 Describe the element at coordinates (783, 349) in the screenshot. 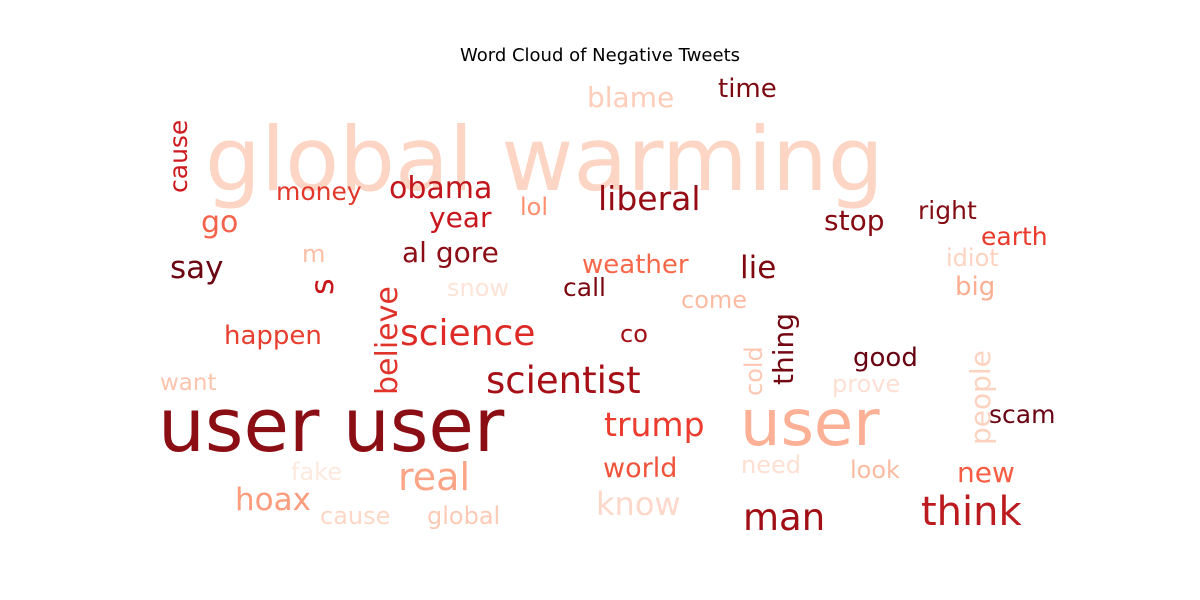

I see `word-thing: thing` at that location.